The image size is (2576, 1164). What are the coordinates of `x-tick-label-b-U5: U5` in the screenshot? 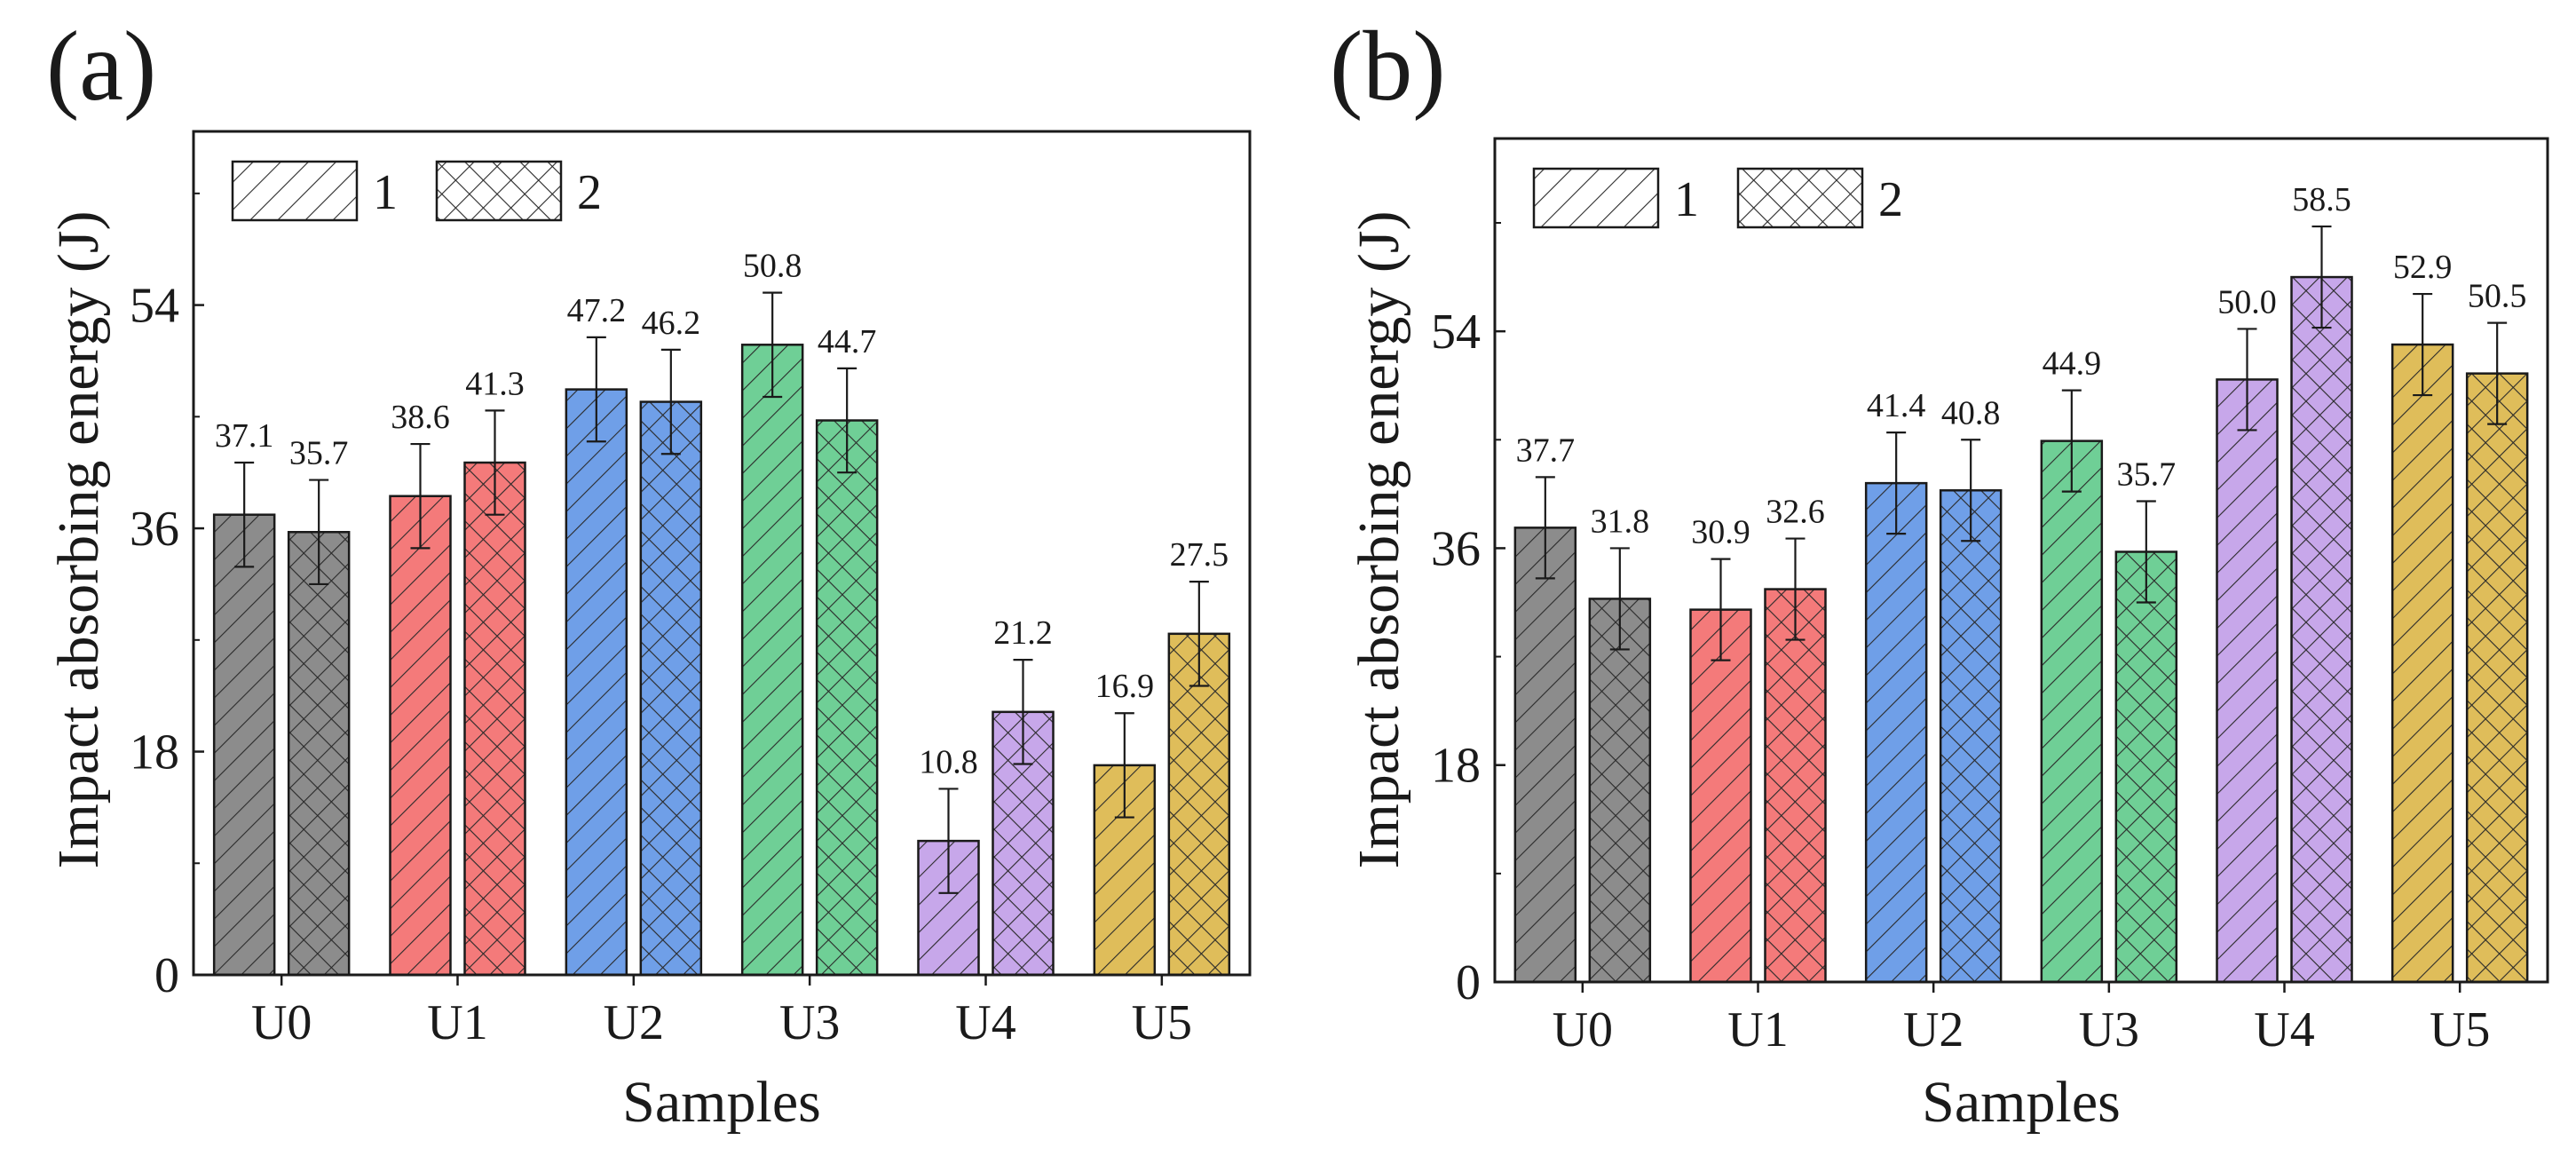 It's located at (2460, 1029).